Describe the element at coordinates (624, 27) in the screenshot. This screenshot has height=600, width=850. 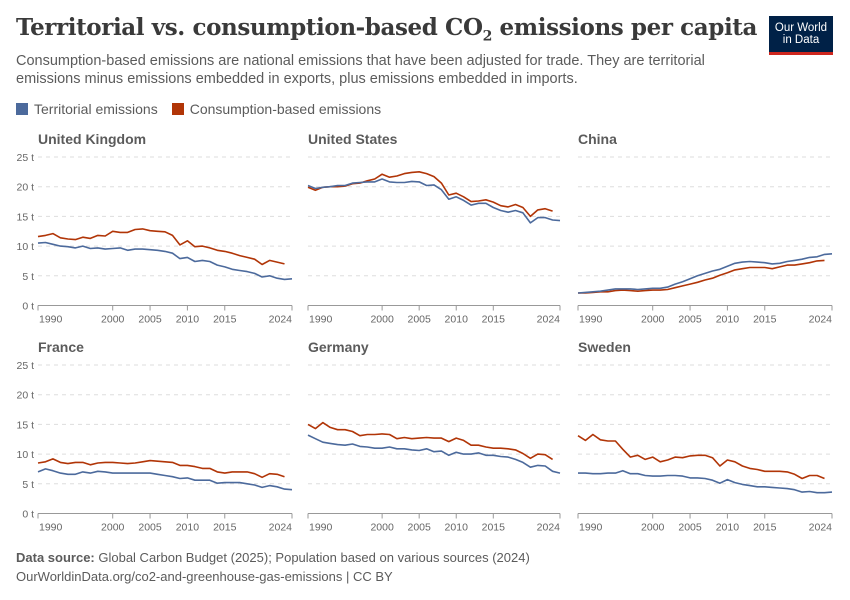
I see `title-text-end: emissions per capita` at that location.